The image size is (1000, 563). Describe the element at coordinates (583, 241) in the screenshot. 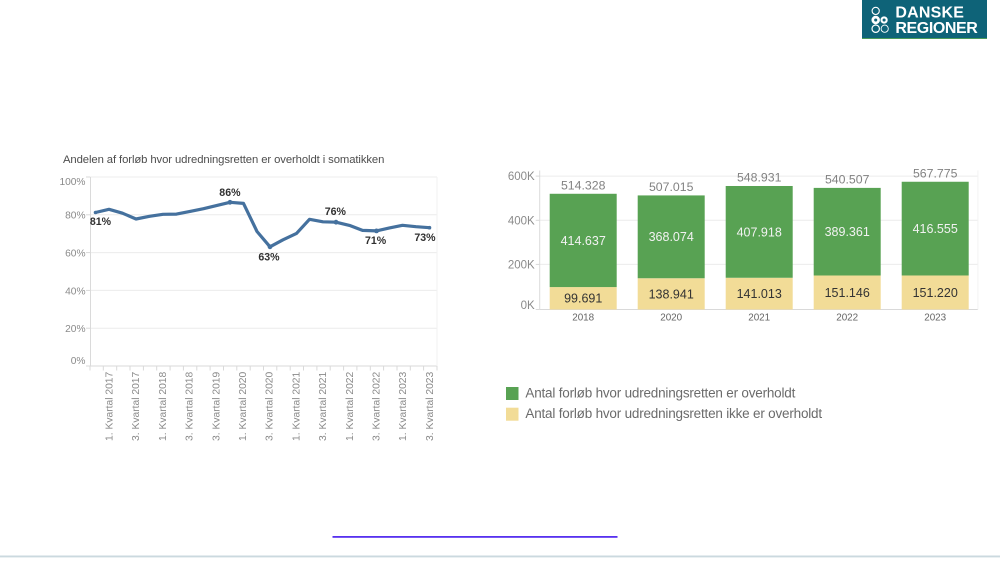

I see `svg-text: 414.637` at that location.